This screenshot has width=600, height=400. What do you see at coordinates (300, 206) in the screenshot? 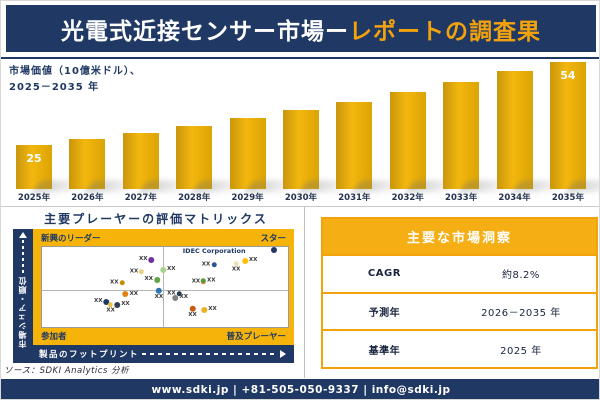
I see `section-divider-horizontal` at bounding box center [300, 206].